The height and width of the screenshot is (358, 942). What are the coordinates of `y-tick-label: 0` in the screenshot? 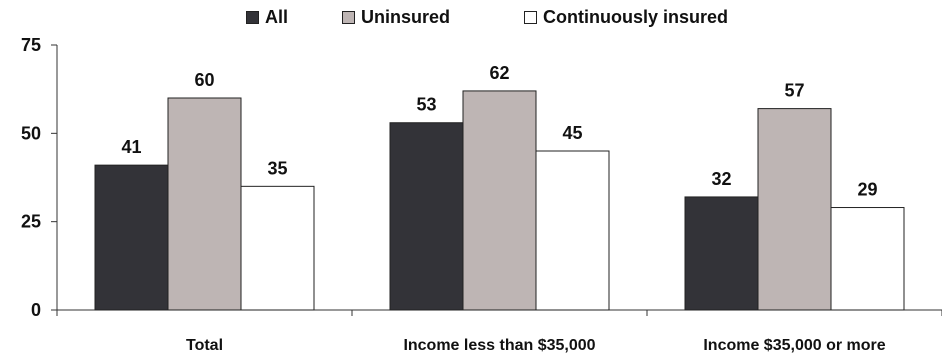 It's located at (36, 310).